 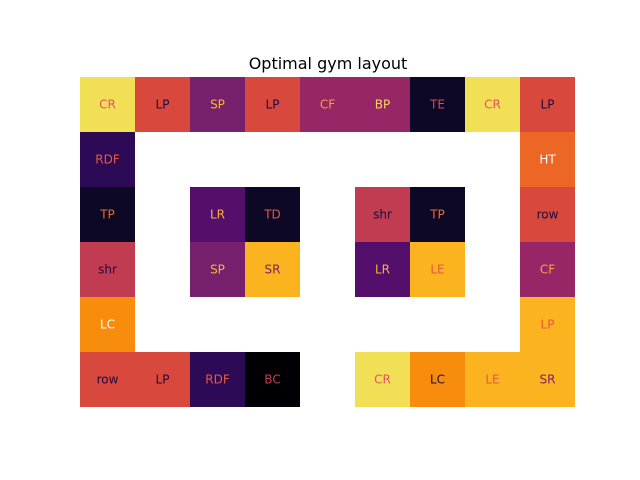 I want to click on cell-label: HT, so click(x=547, y=160).